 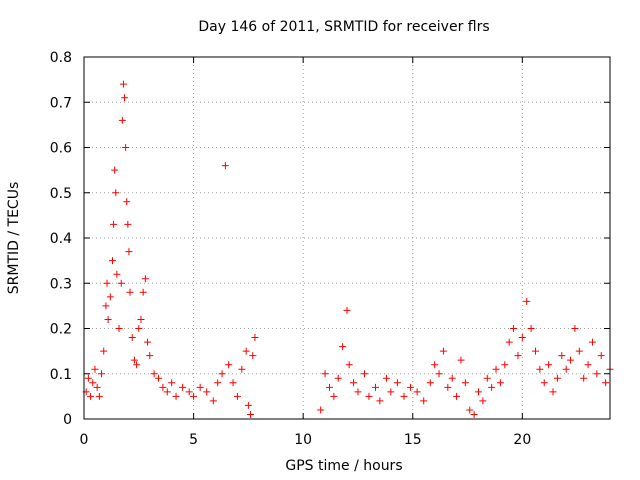 What do you see at coordinates (343, 466) in the screenshot?
I see `x-axis-label: GPS time / hours` at bounding box center [343, 466].